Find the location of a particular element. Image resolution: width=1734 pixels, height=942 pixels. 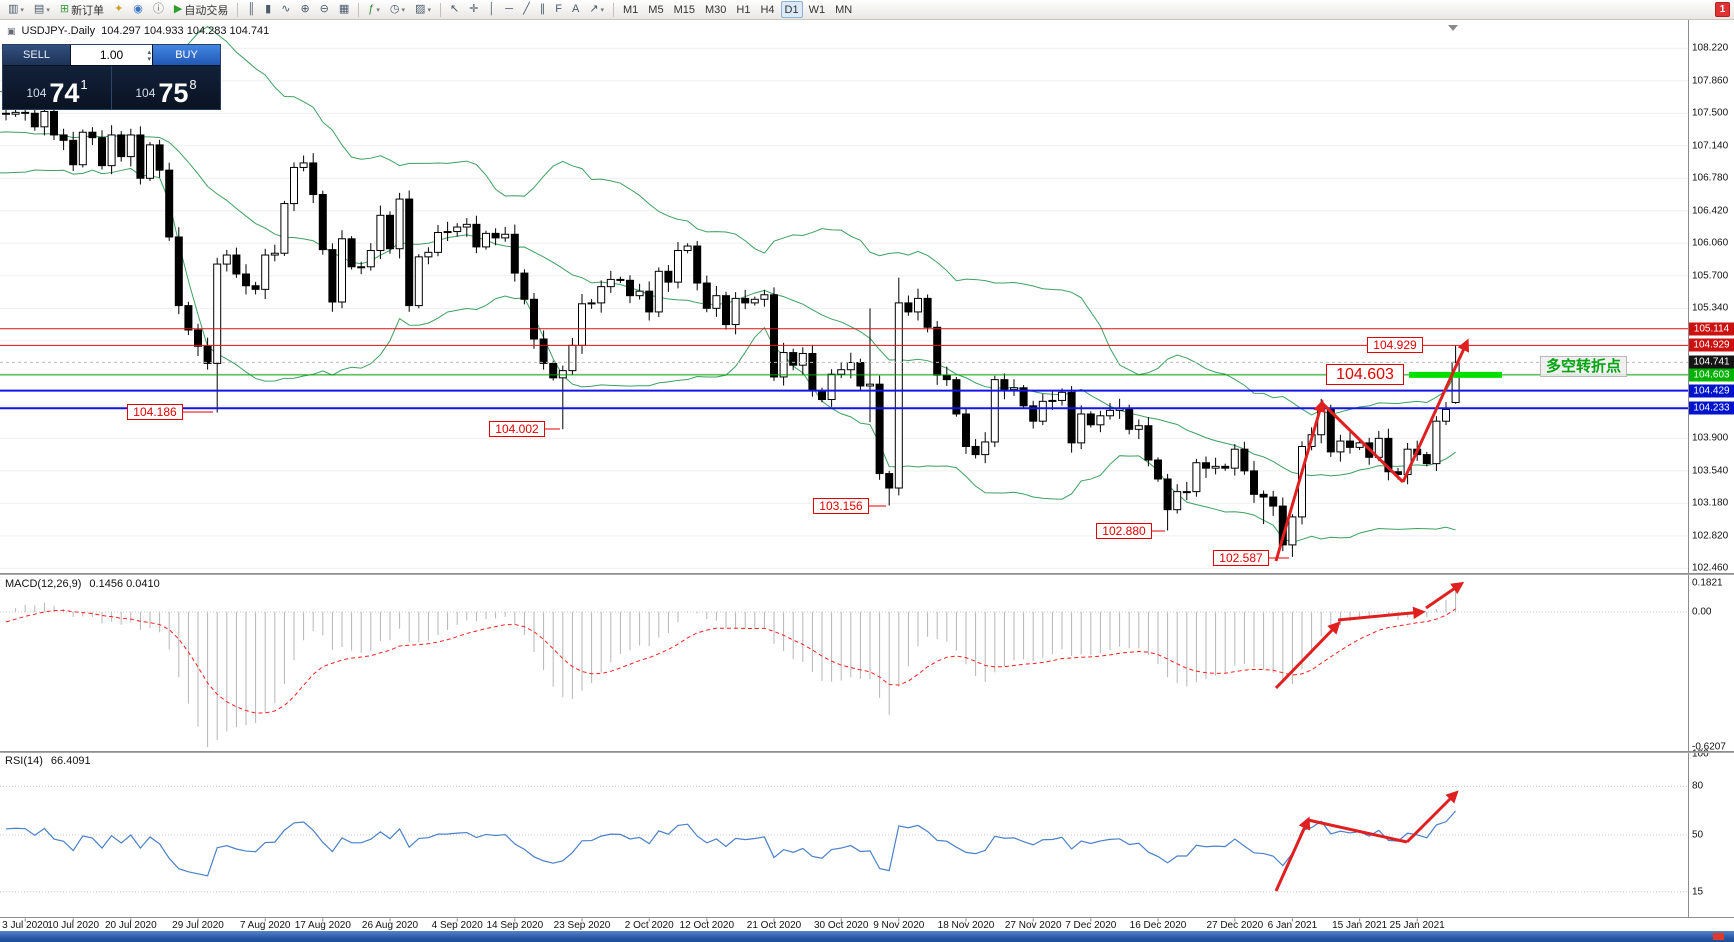

timeframe-h1: H1 is located at coordinates (743, 9).